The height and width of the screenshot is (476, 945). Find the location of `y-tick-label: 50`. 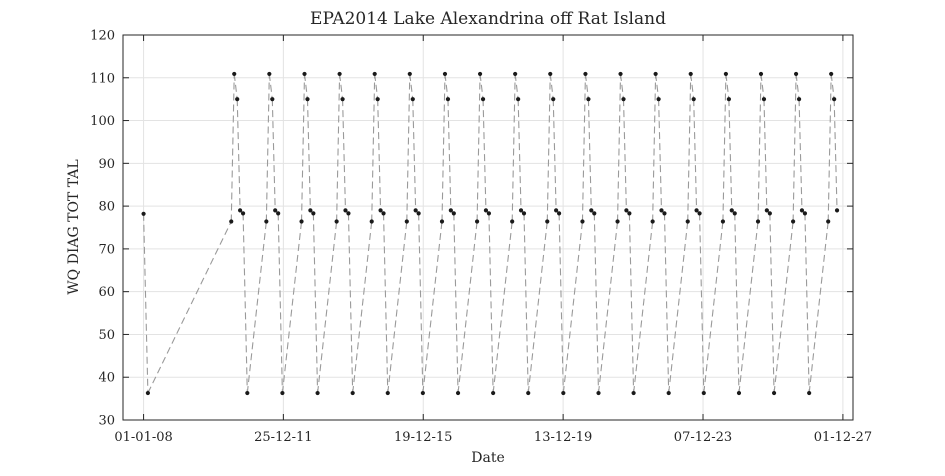

y-tick-label: 50 is located at coordinates (106, 335).